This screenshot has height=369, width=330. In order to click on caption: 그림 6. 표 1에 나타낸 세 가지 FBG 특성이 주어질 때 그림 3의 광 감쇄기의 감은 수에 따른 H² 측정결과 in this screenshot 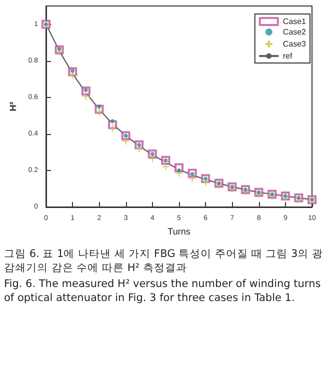, I will do `click(163, 261)`.